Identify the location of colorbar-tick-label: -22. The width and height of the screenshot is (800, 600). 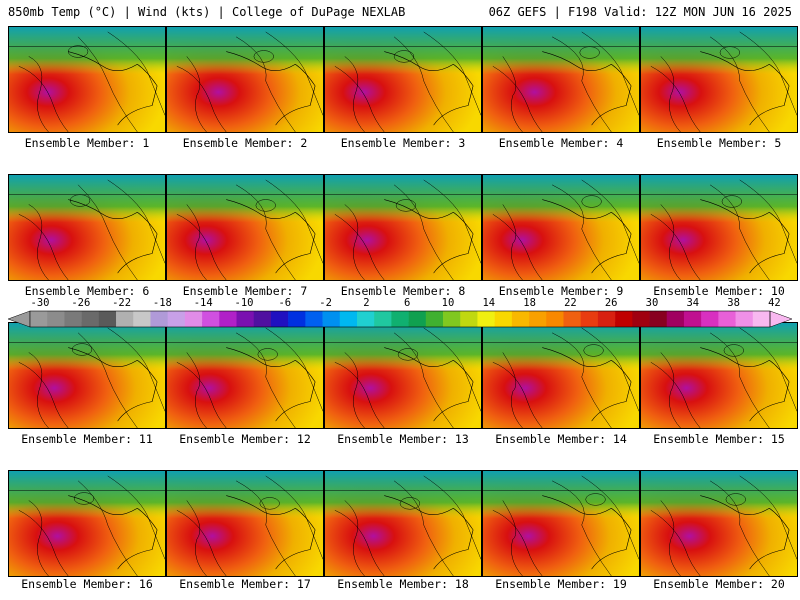
(122, 303).